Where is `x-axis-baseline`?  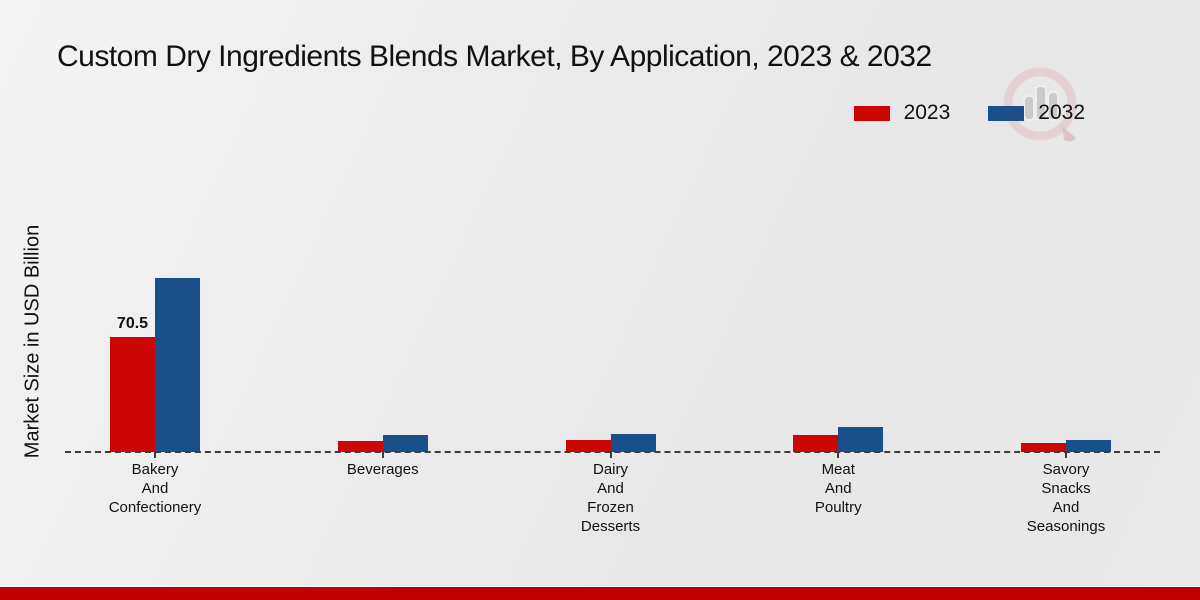 x-axis-baseline is located at coordinates (612, 452).